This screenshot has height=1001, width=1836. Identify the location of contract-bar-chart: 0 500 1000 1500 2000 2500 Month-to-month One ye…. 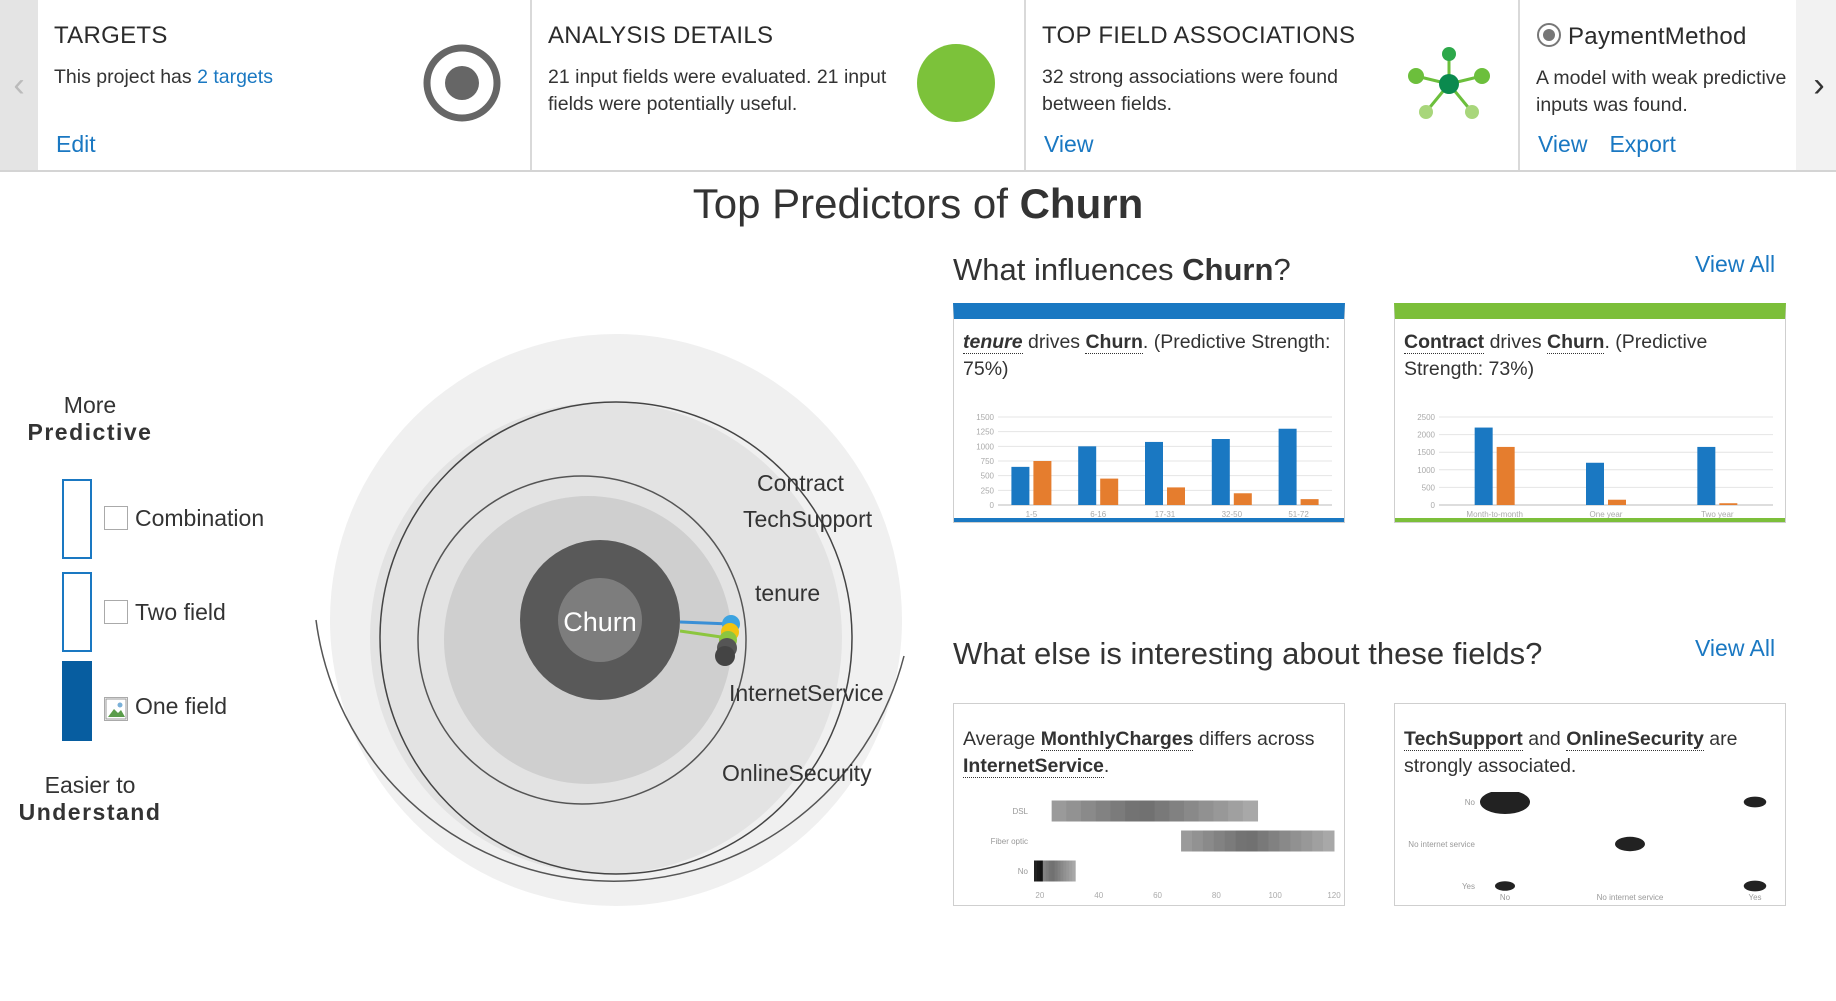
(1595, 466).